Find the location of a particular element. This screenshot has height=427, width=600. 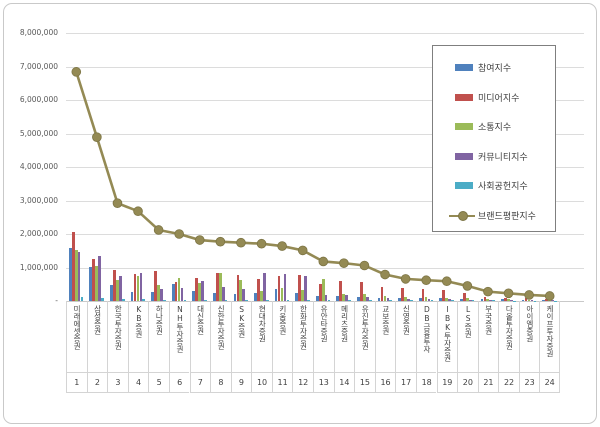

category-rank: 22 is located at coordinates (508, 382).